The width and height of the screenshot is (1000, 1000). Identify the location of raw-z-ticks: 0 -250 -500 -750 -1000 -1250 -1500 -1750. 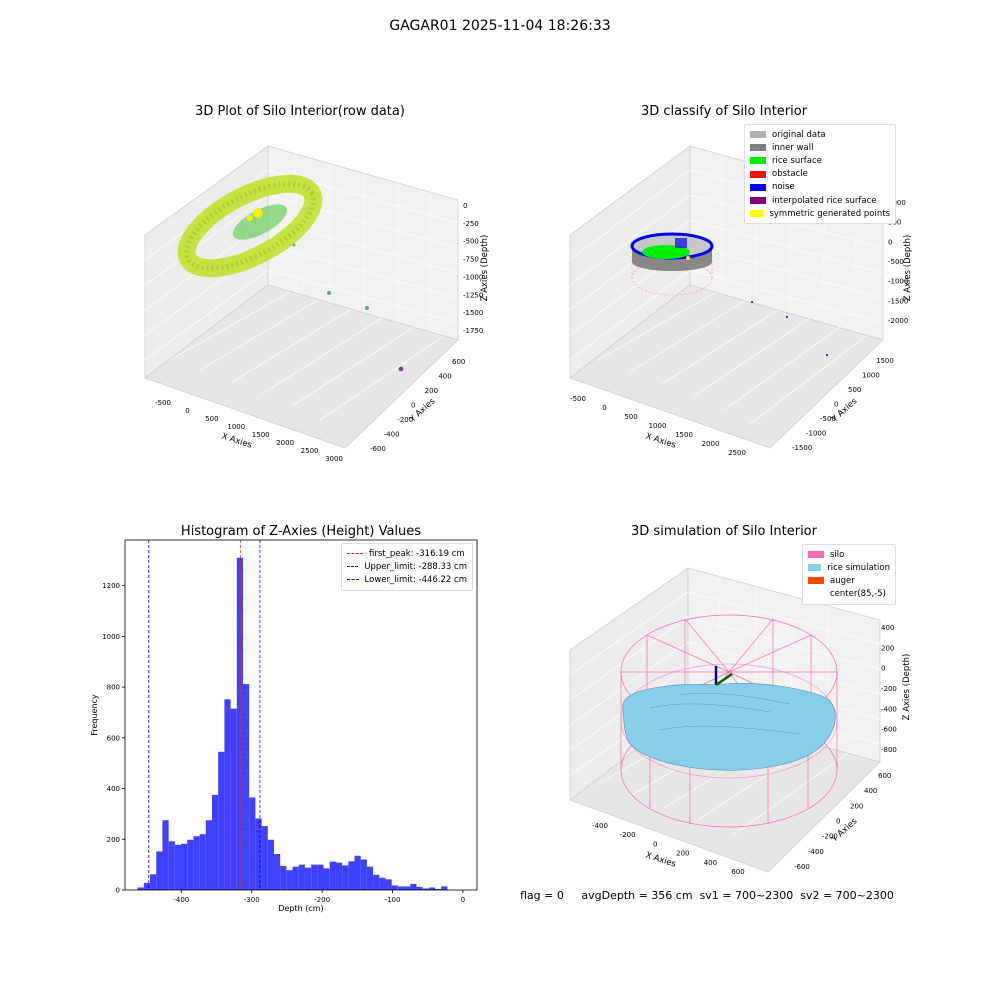
(473, 268).